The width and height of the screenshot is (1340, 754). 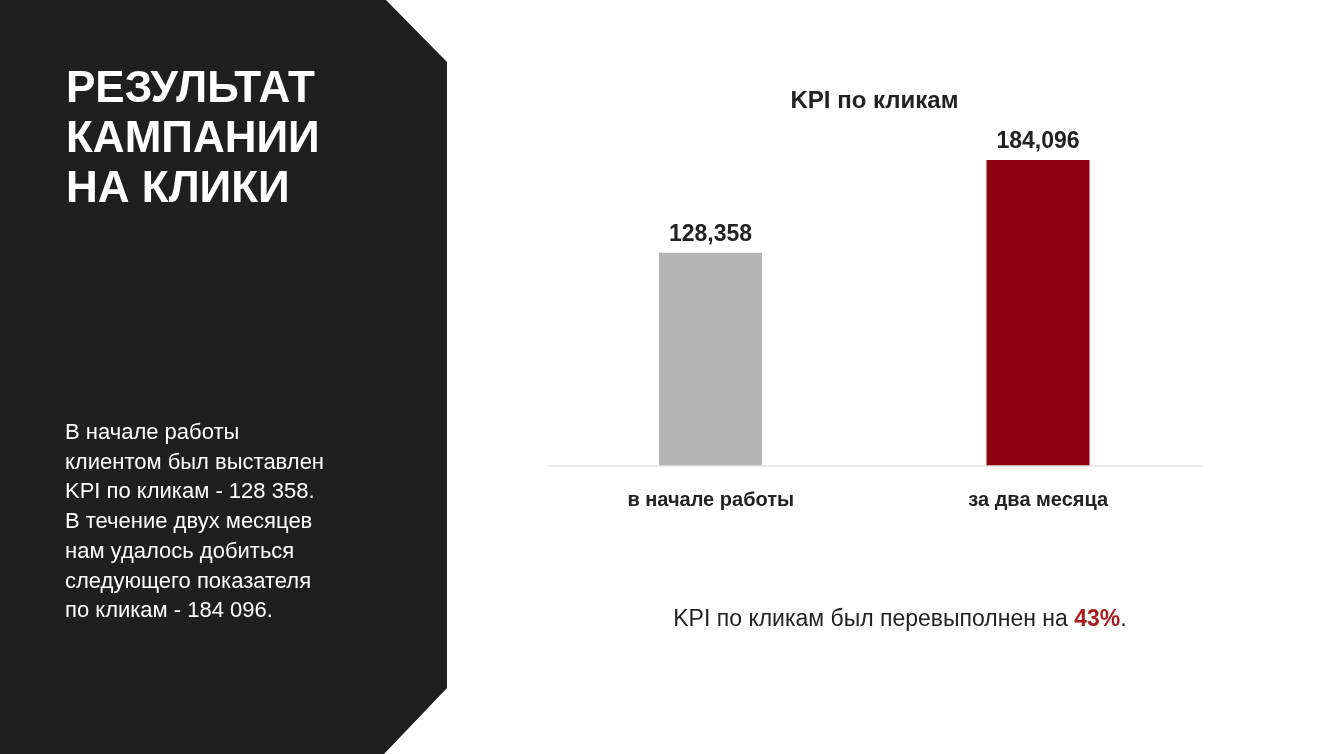 What do you see at coordinates (900, 618) in the screenshot?
I see `text: KPI по кликам был перевыполнен на 43%.` at bounding box center [900, 618].